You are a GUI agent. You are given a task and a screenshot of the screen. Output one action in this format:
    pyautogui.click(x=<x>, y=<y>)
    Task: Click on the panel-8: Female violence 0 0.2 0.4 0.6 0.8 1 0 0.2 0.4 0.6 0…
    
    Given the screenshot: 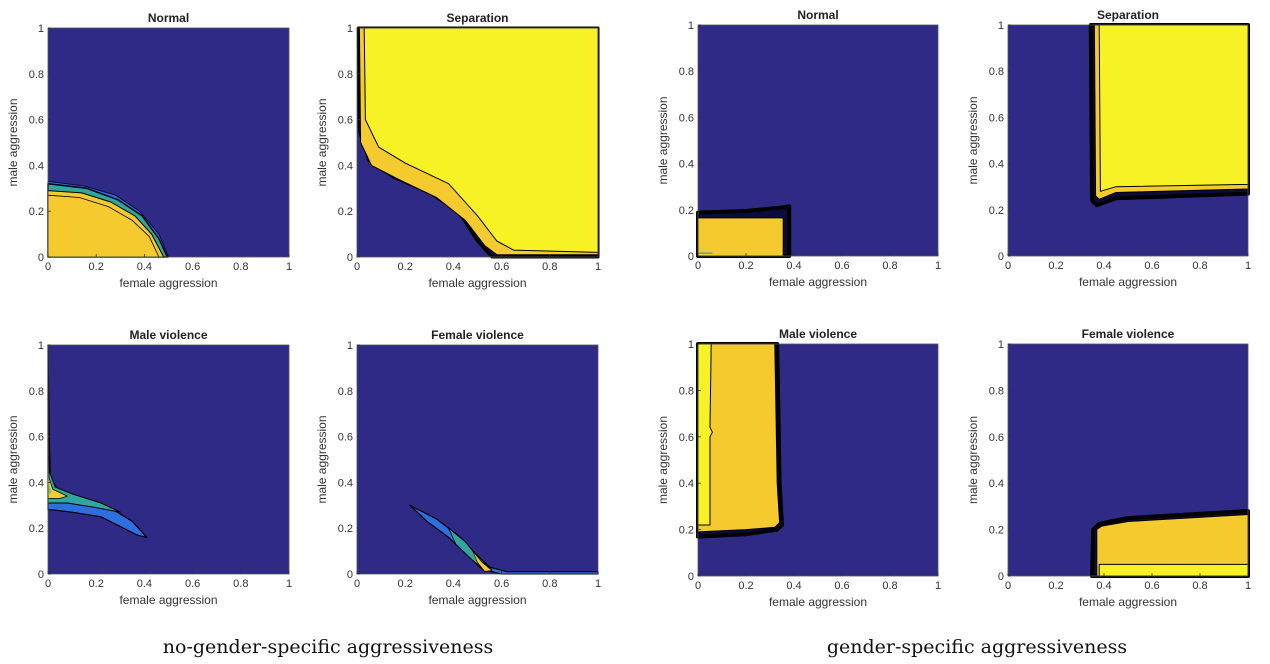 What is the action you would take?
    pyautogui.click(x=1108, y=468)
    